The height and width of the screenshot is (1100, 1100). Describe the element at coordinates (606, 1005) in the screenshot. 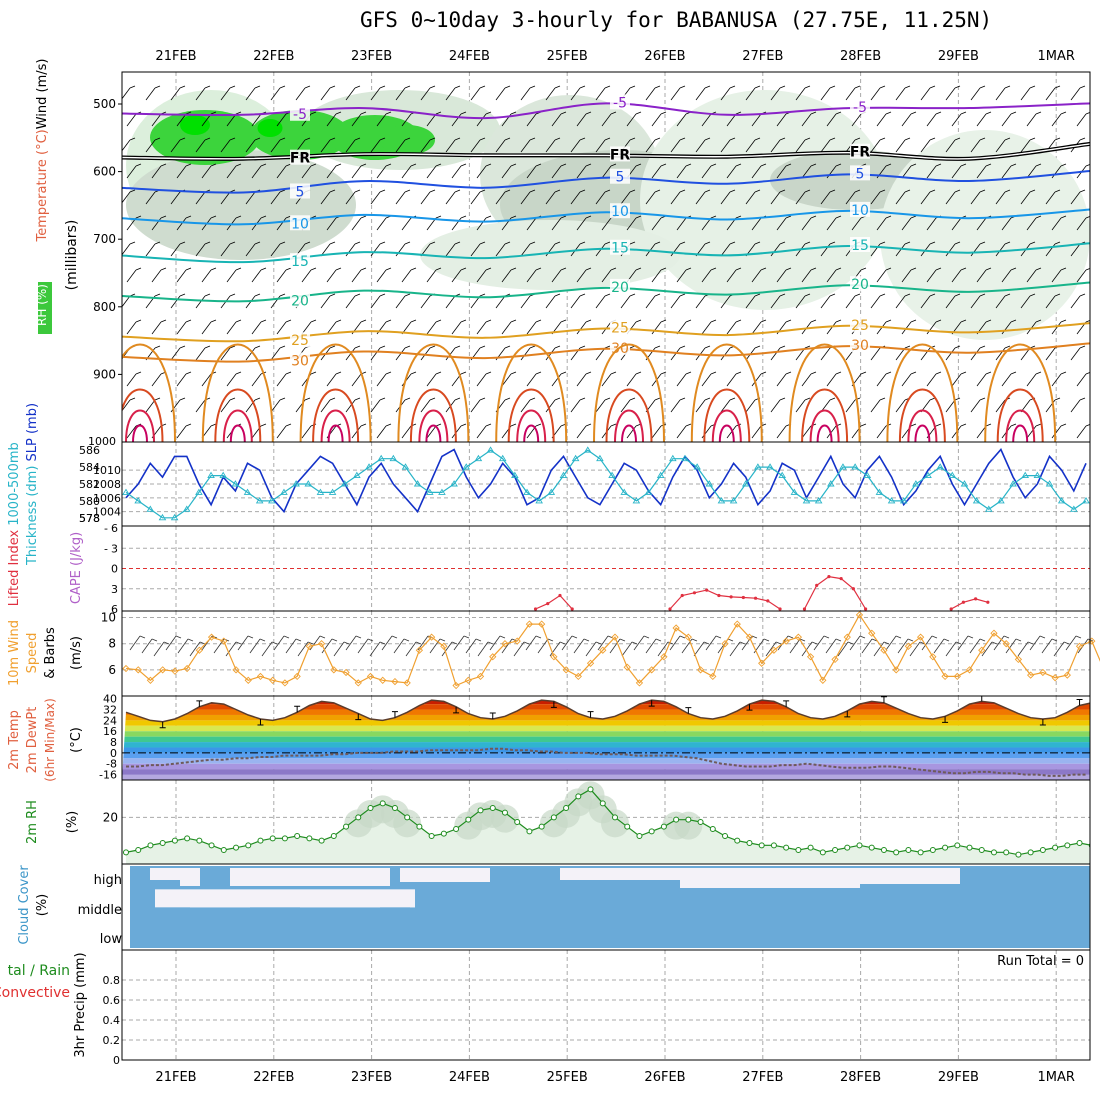

I see `panel-frame` at that location.